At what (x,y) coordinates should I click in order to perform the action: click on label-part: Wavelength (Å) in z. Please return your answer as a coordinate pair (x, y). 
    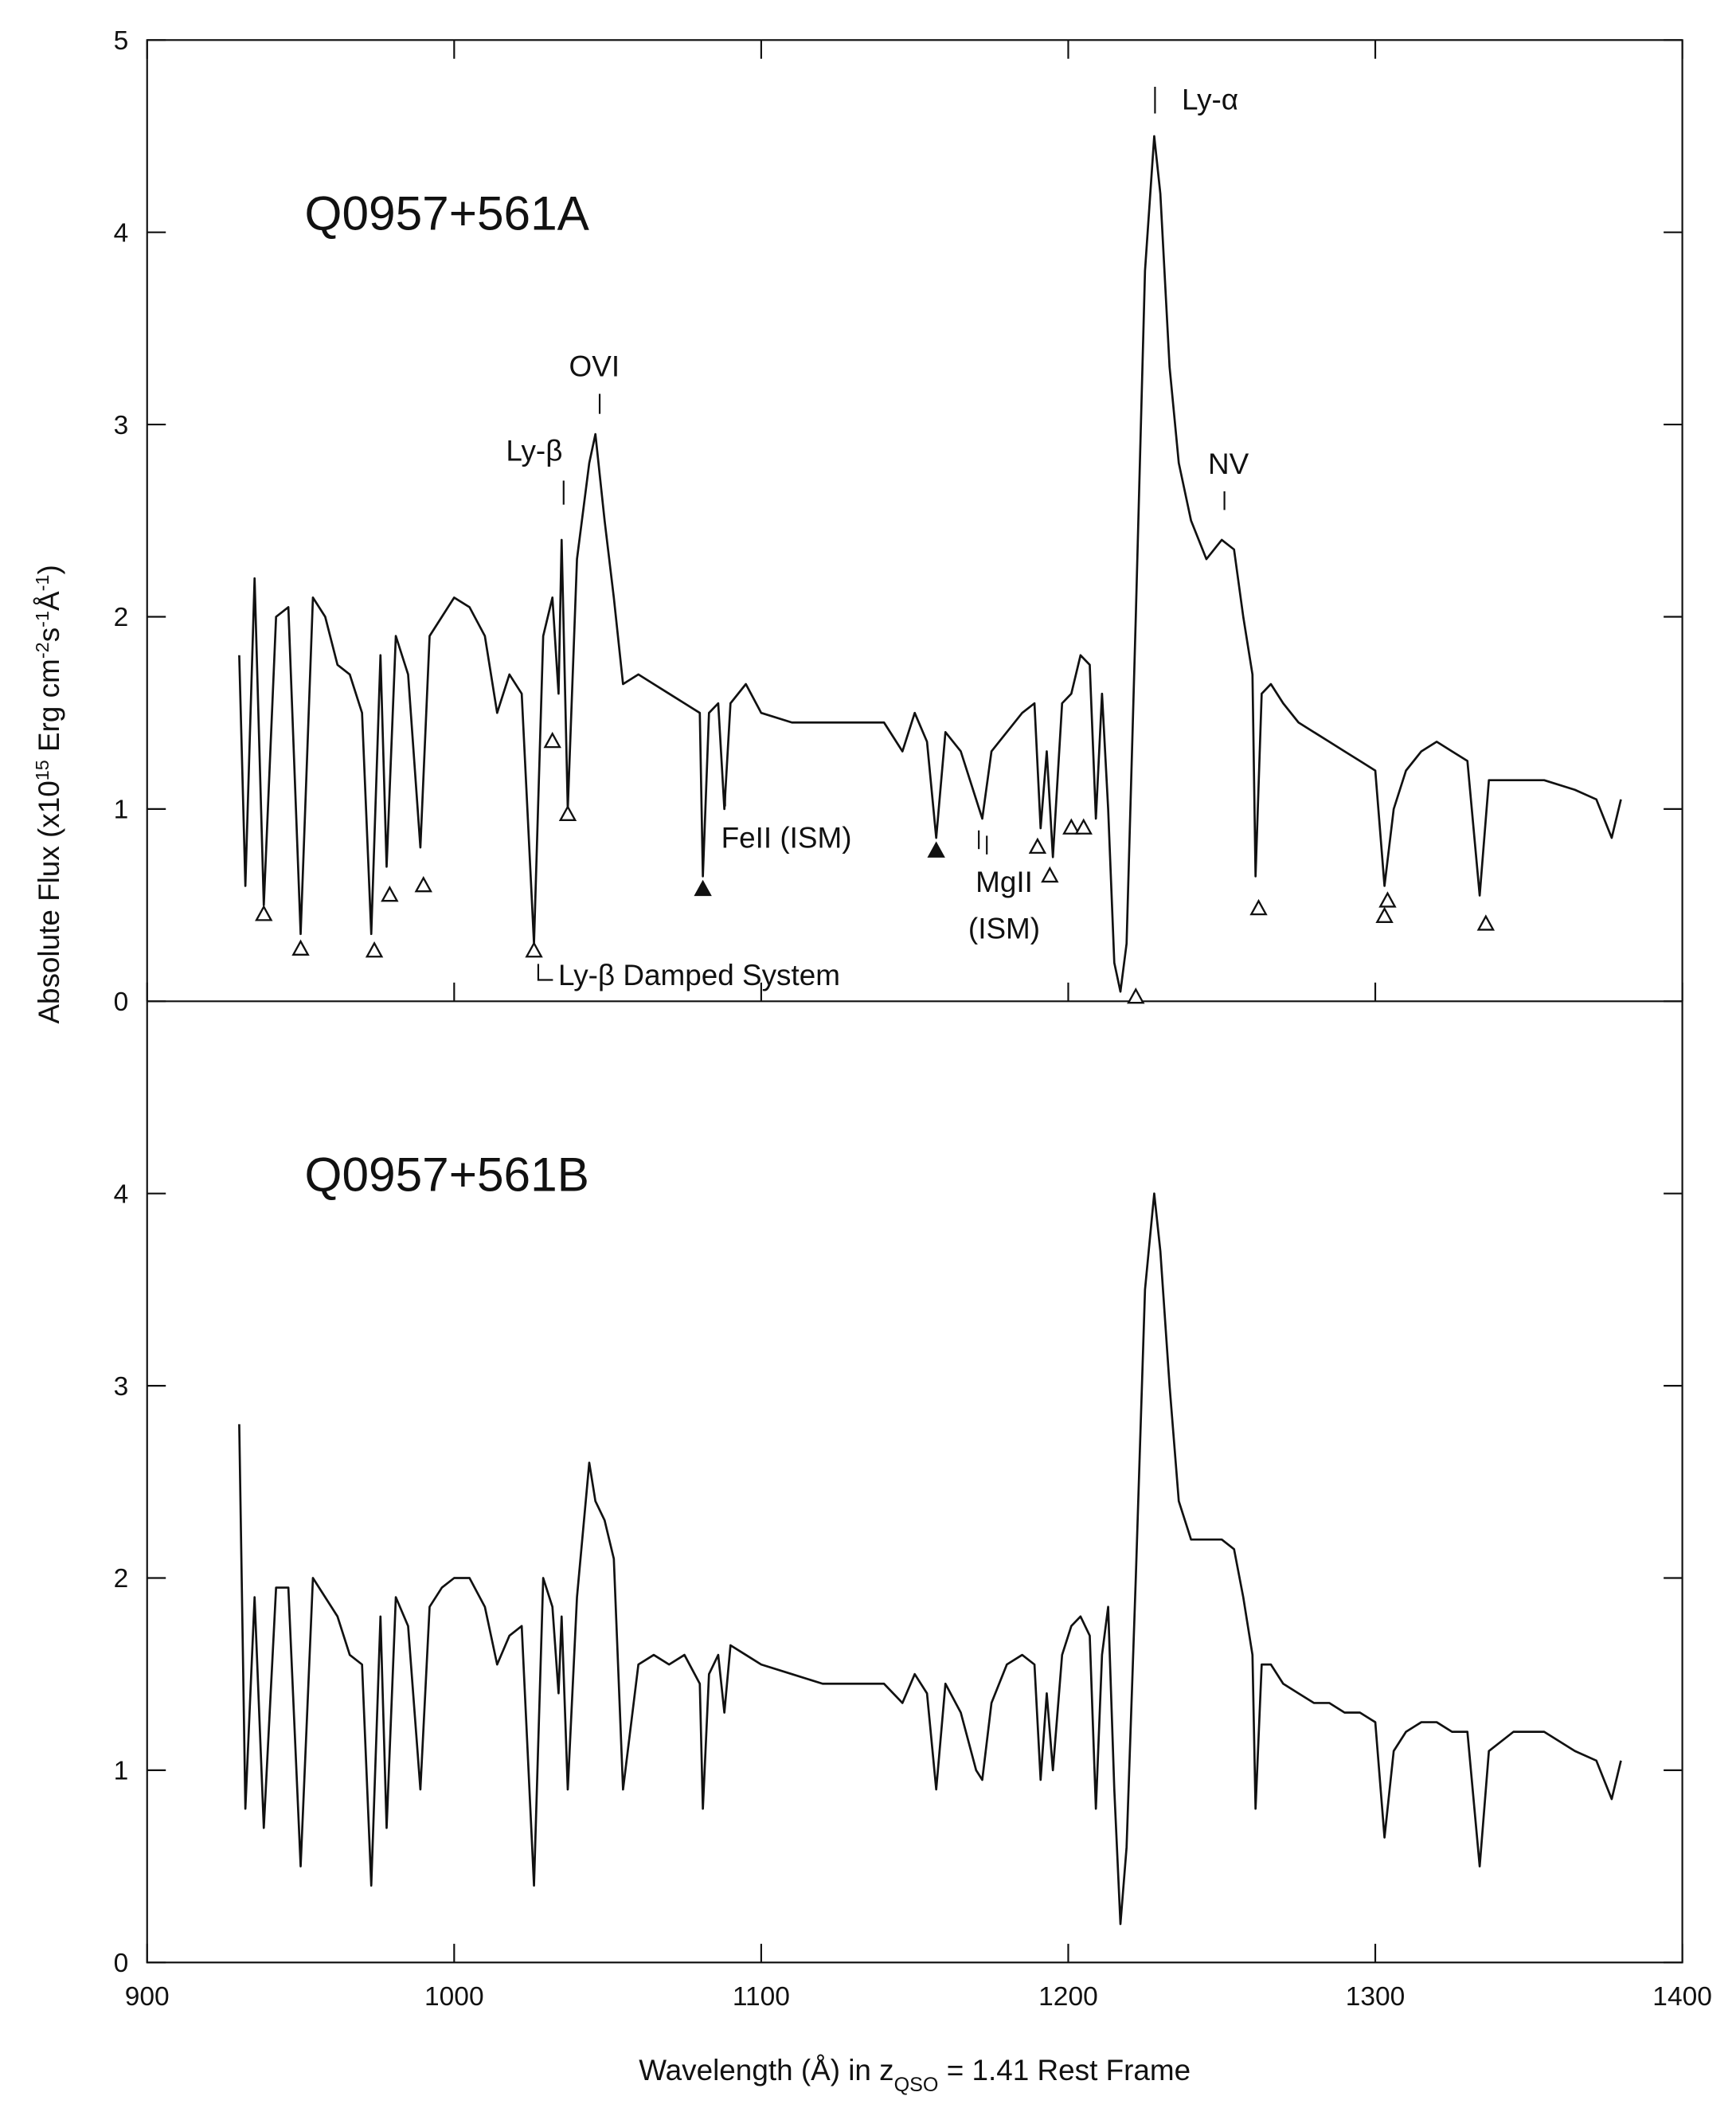
    Looking at the image, I should click on (766, 2070).